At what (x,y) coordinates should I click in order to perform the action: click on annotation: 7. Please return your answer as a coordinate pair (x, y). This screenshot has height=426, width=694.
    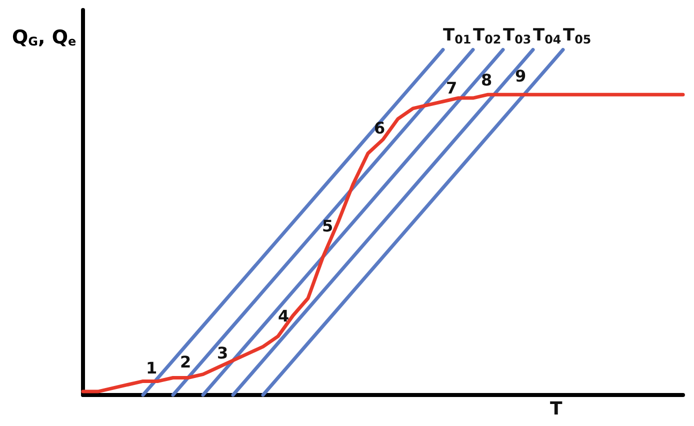
    Looking at the image, I should click on (452, 88).